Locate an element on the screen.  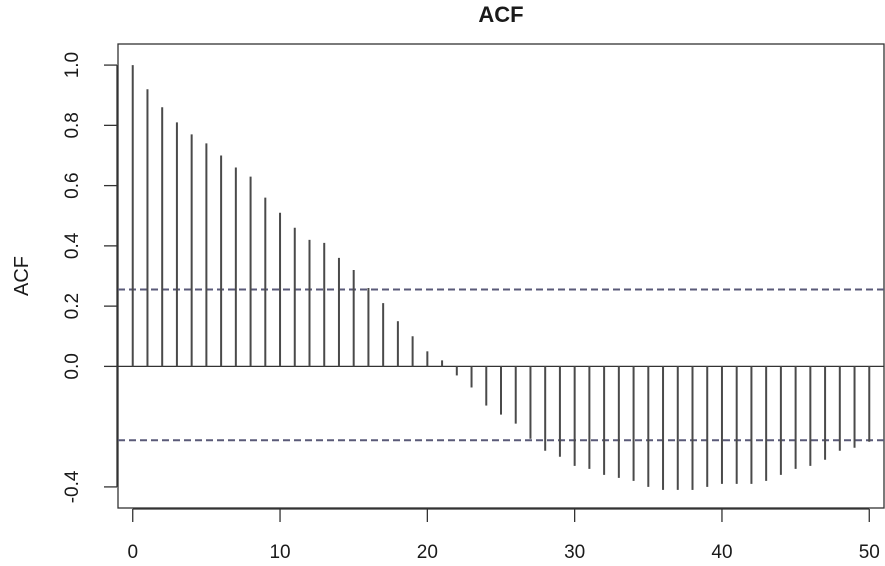
x-tick-label-40: 40 is located at coordinates (721, 552).